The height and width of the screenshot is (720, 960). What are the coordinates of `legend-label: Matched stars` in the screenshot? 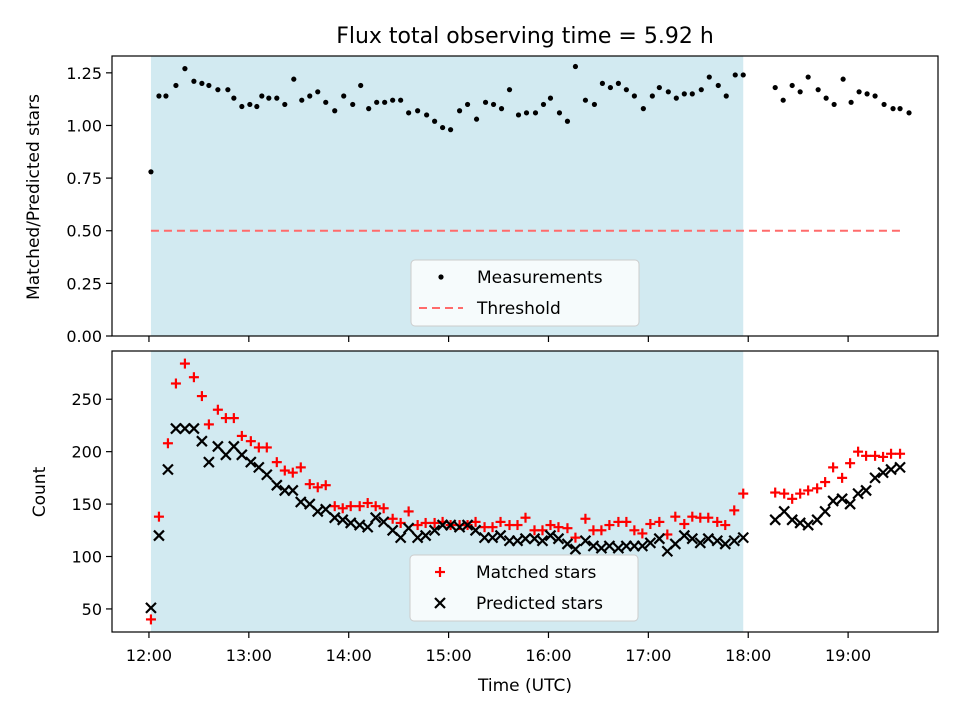 It's located at (536, 573).